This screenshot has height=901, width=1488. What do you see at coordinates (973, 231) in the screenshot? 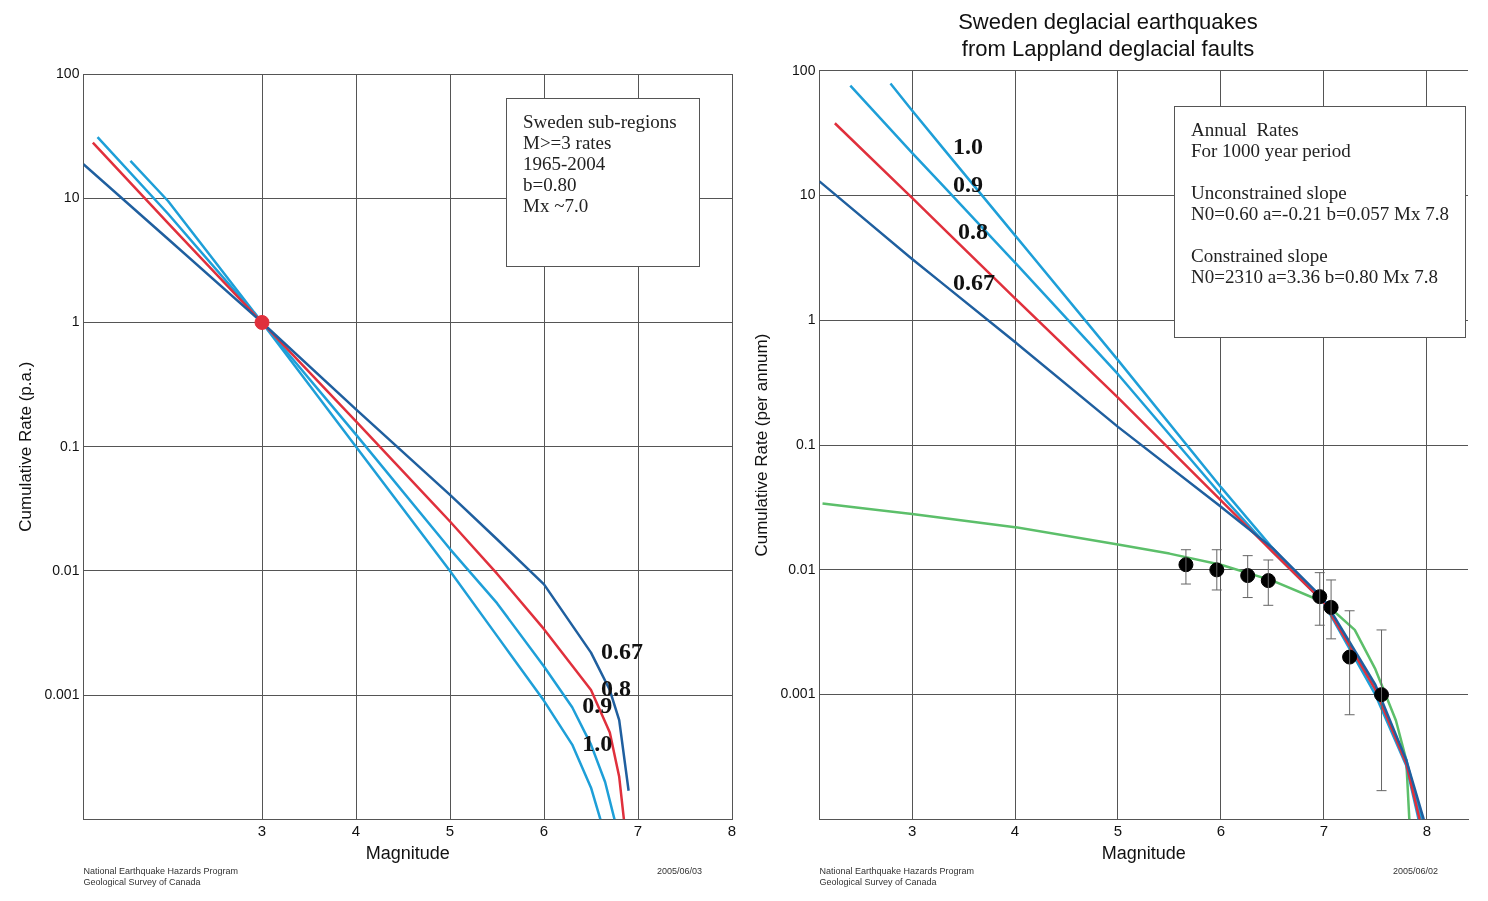
I see `annotation: 0.8` at bounding box center [973, 231].